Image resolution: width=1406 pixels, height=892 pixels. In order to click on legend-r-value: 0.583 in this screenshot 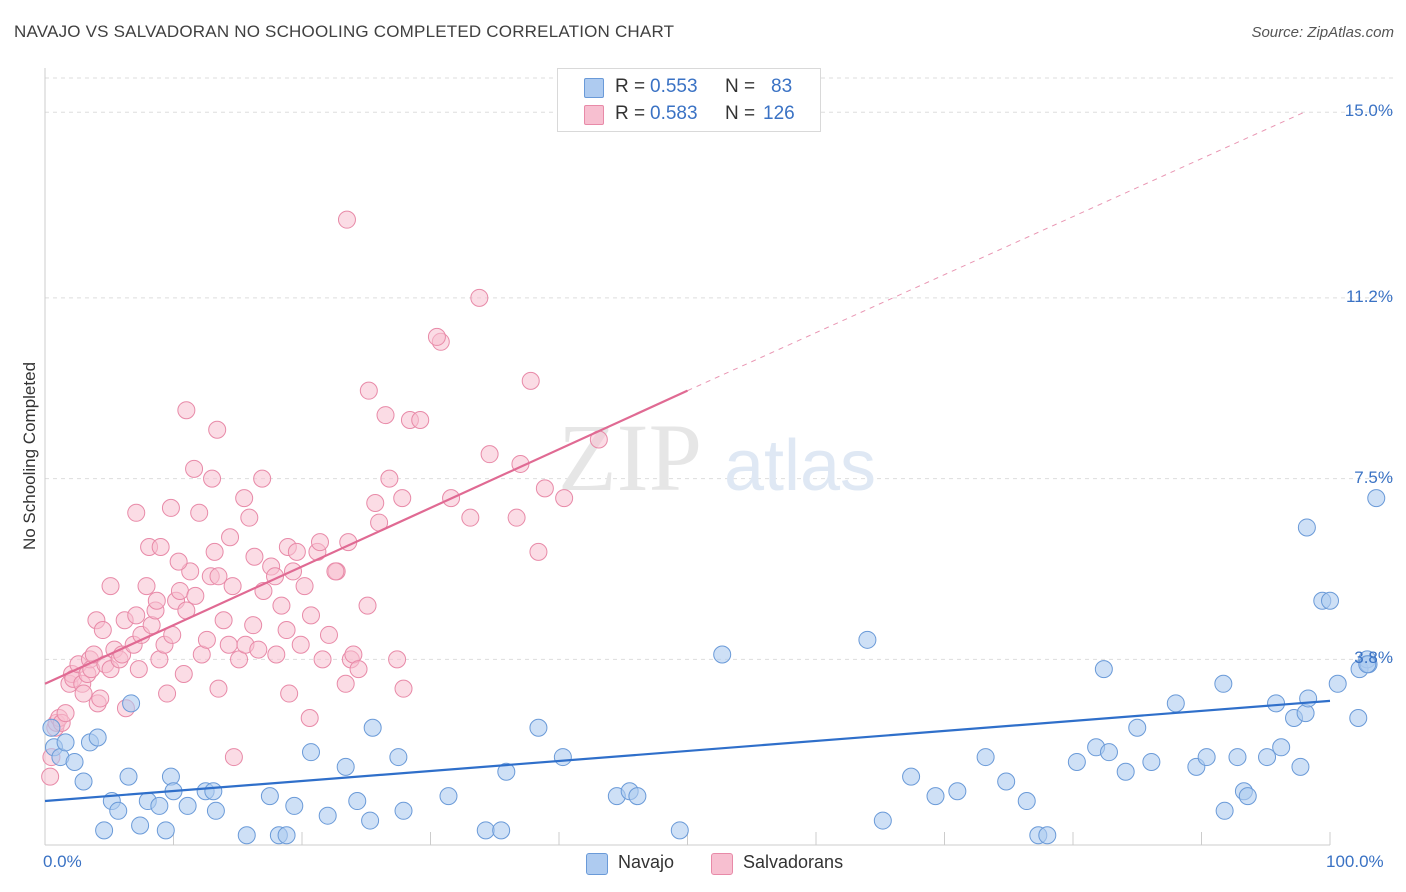, I will do `click(674, 113)`.